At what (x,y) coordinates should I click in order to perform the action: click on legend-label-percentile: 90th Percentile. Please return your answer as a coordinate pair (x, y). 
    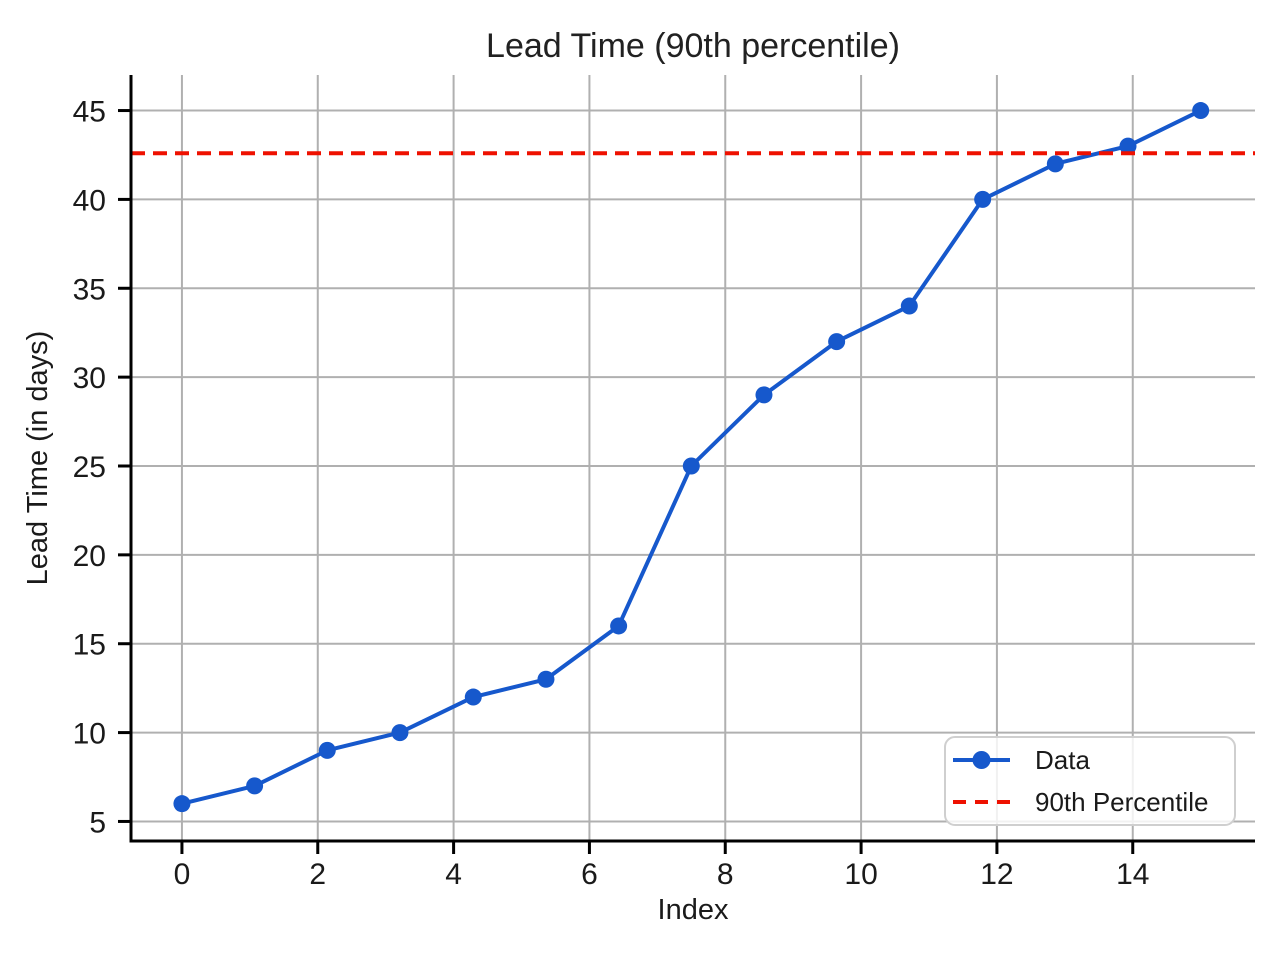
    Looking at the image, I should click on (1121, 802).